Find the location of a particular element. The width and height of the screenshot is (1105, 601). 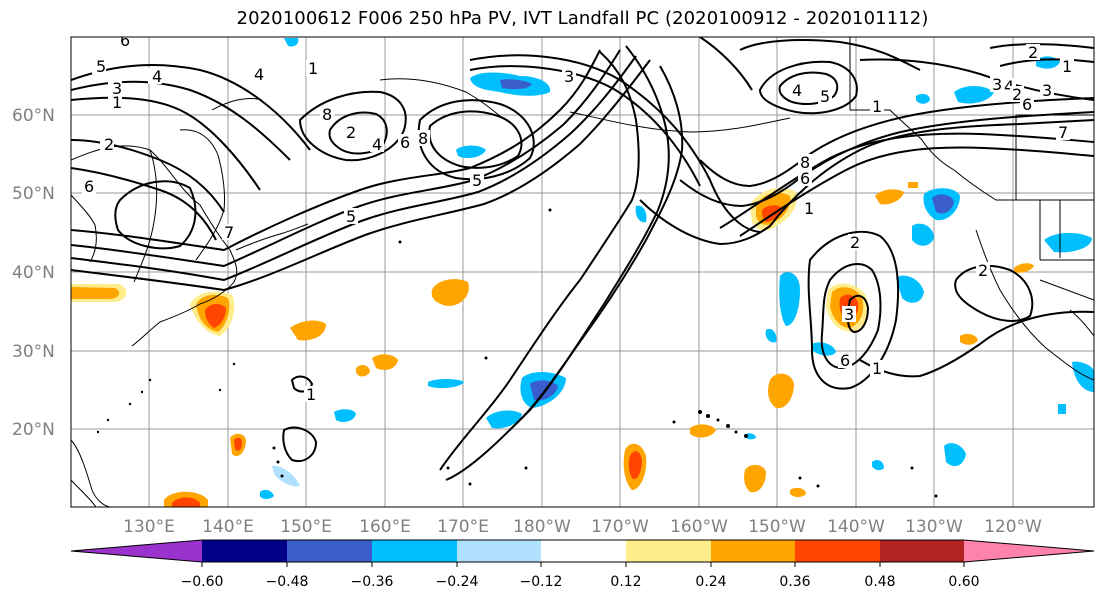

lat-label: 40°N is located at coordinates (33, 273).